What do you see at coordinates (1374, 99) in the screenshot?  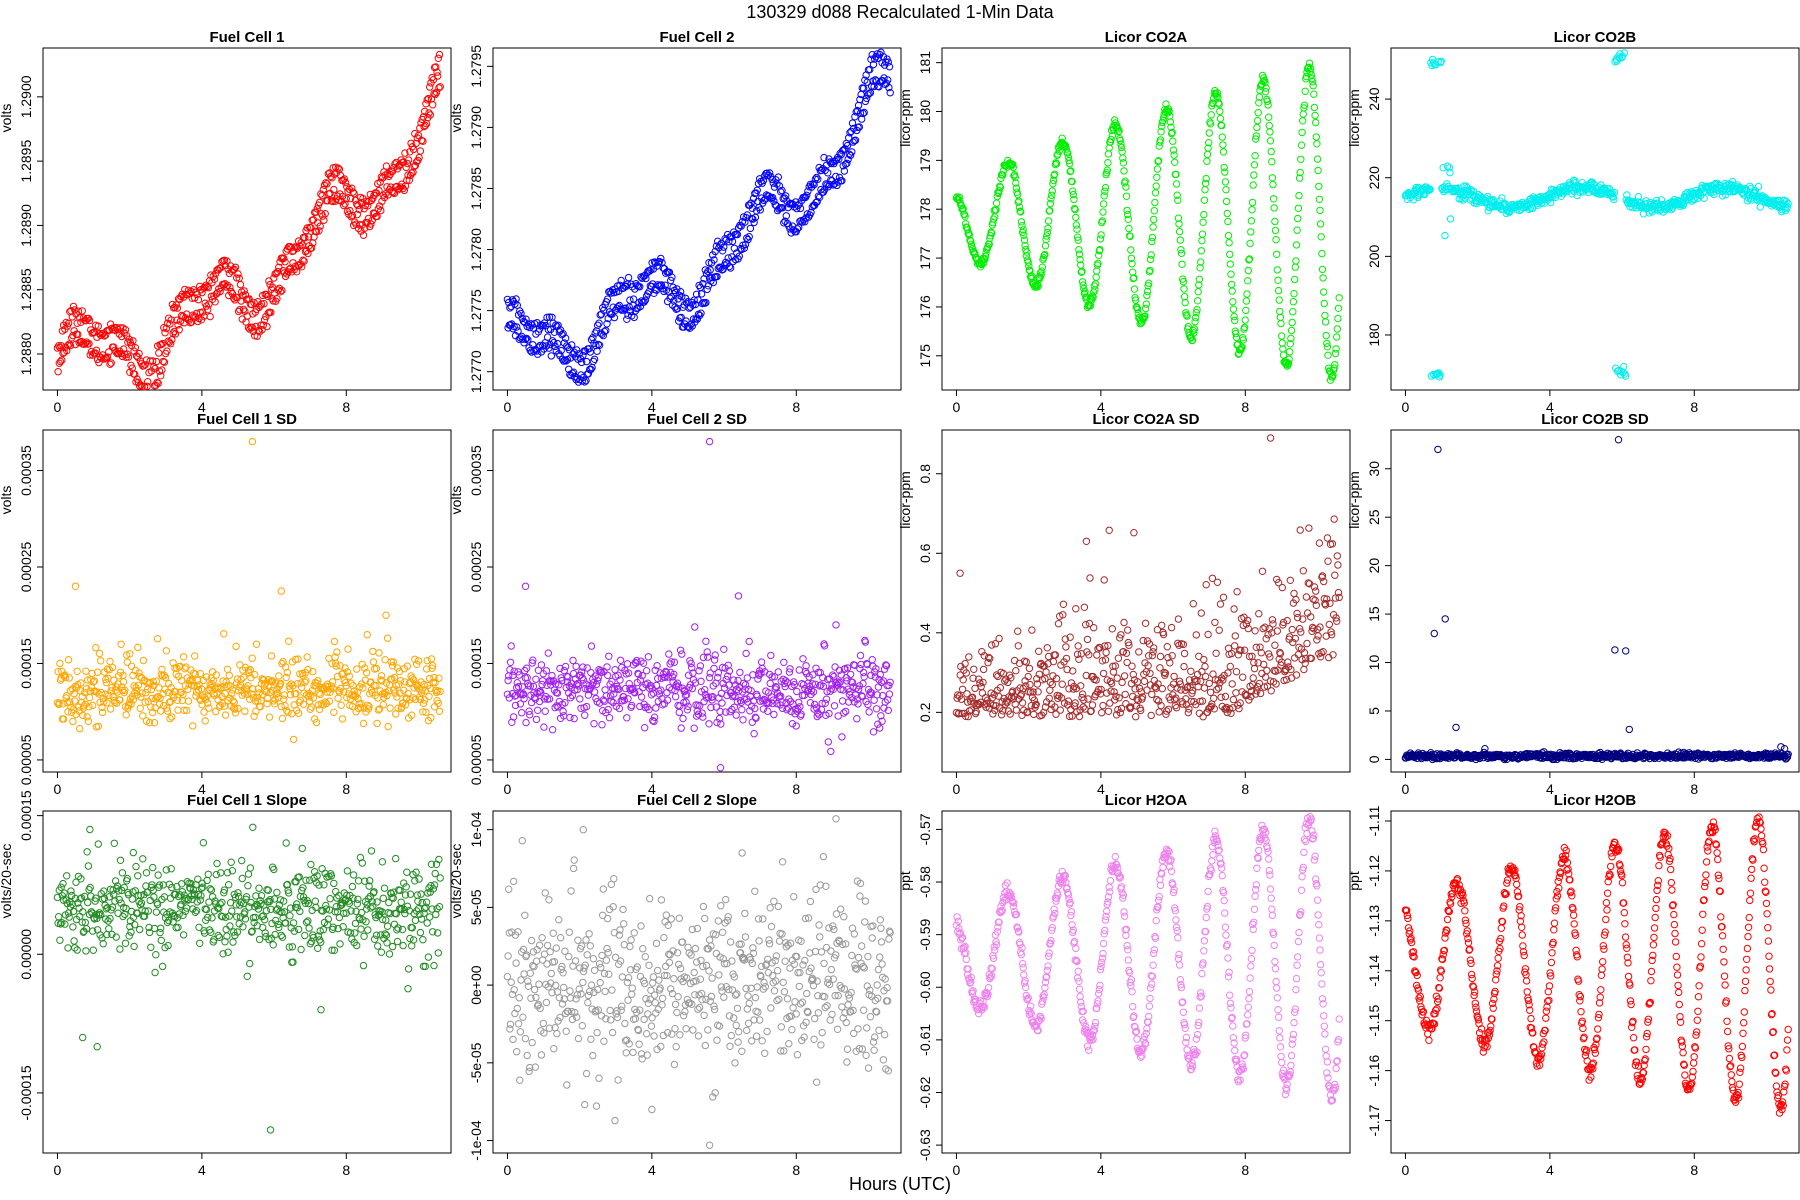 I see `y-tick-label: 240` at bounding box center [1374, 99].